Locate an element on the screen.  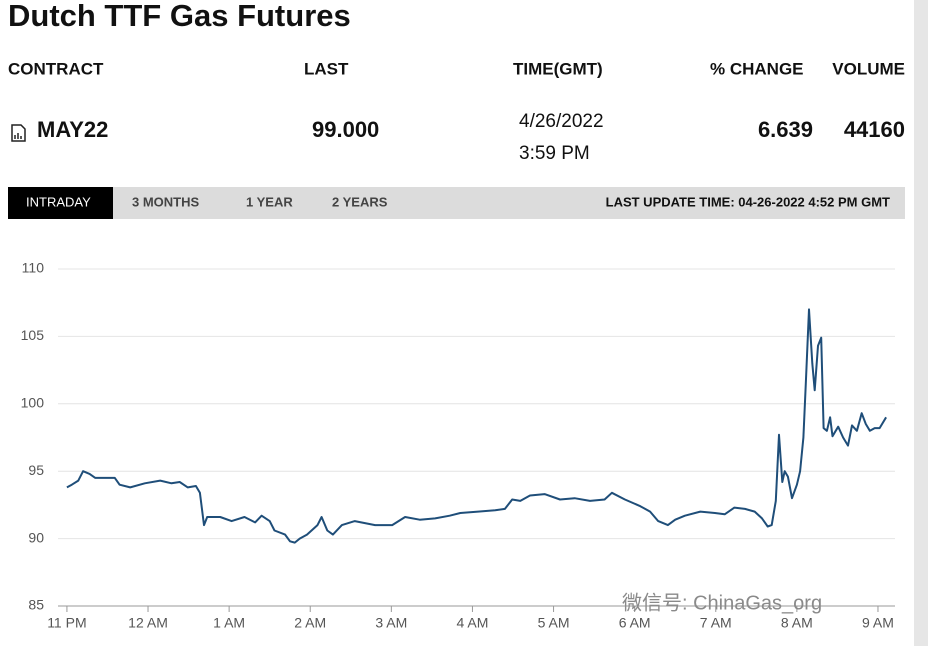
y-tick-label: 90 is located at coordinates (36, 537).